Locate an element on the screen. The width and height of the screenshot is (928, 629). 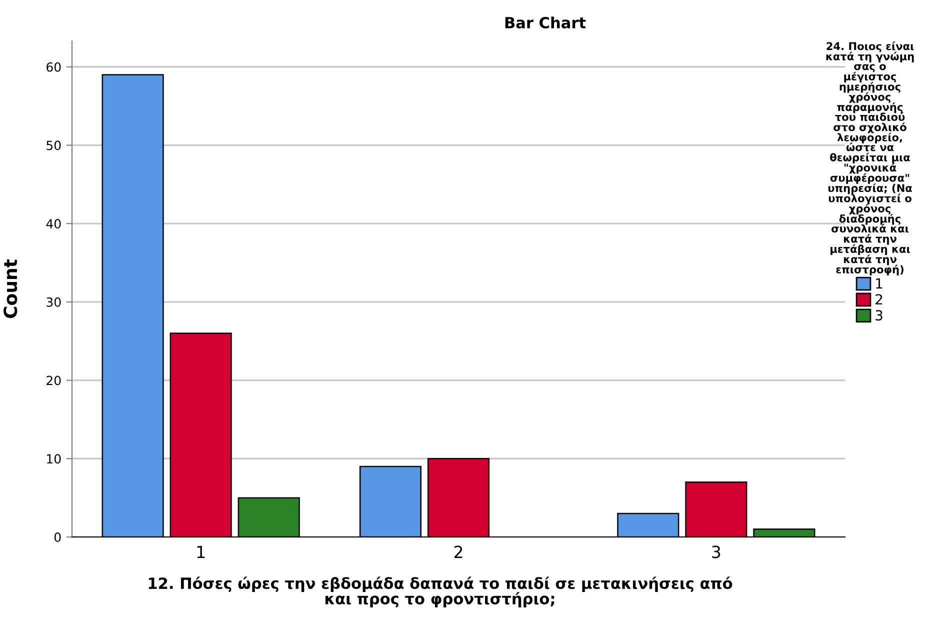
y-tick-label: 50 is located at coordinates (53, 145).